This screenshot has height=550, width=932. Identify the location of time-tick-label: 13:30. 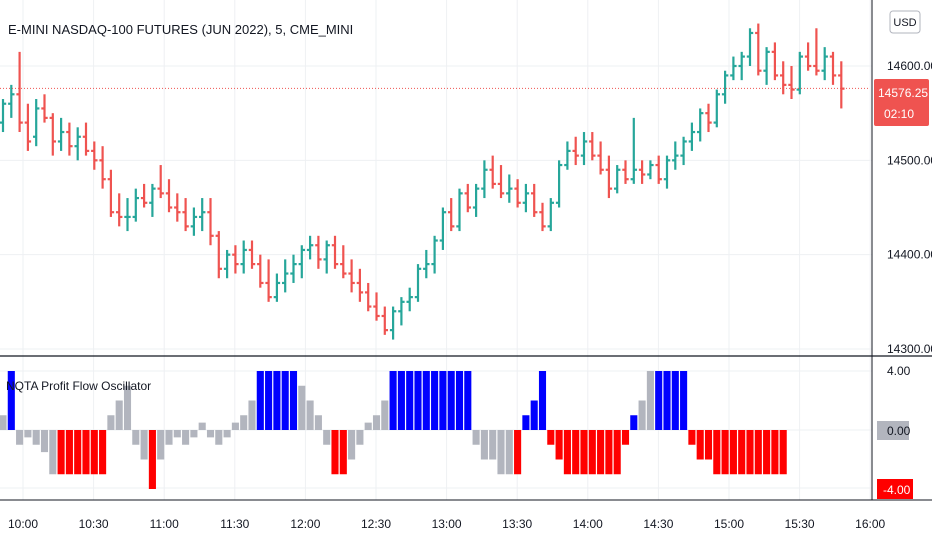
(517, 524).